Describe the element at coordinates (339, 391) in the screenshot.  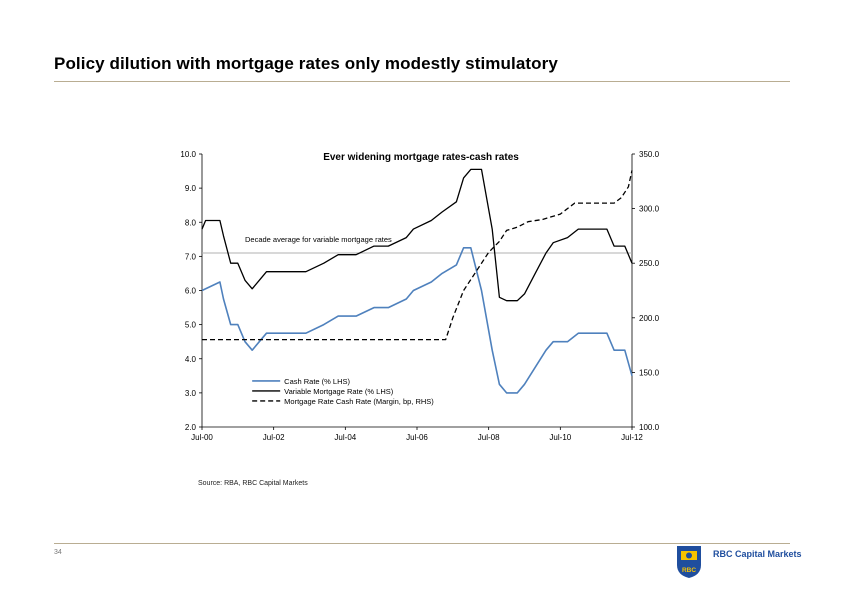
I see `legend-label: Variable Mortgage Rate (% LHS)` at that location.